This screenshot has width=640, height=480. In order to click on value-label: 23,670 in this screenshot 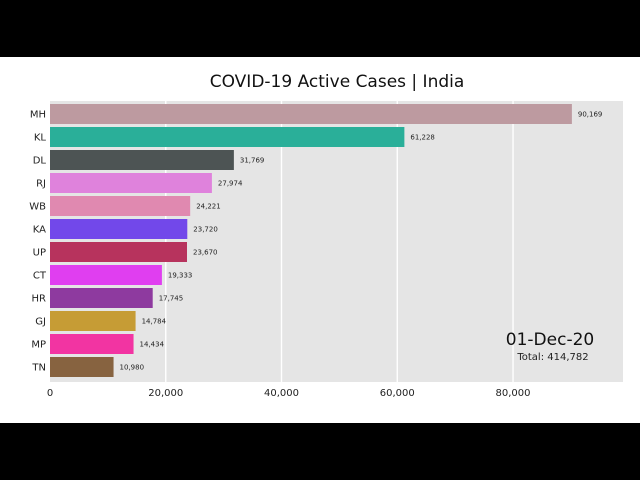, I will do `click(205, 253)`.